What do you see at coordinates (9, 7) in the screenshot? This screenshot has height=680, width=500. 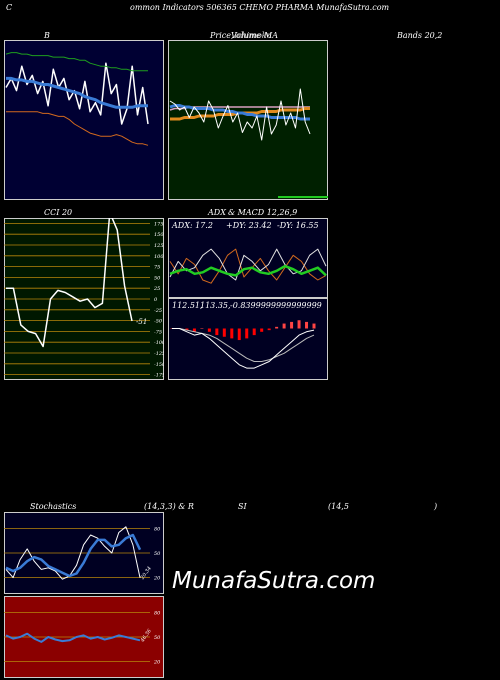 I see `header-left-letter: C` at bounding box center [9, 7].